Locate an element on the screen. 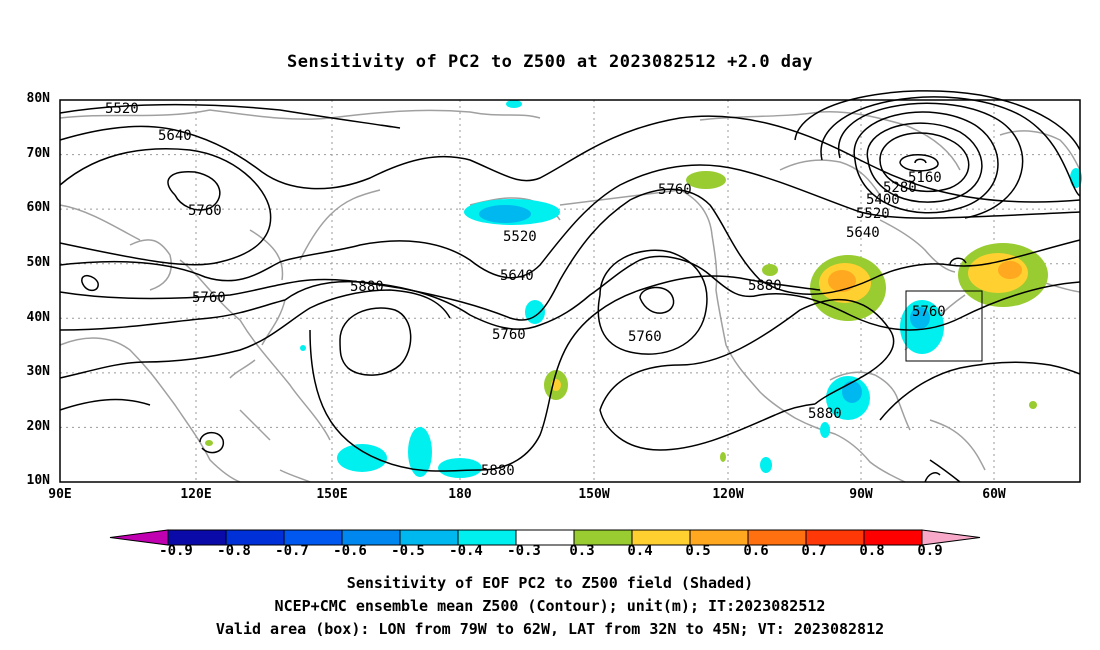  lon-label: 120W is located at coordinates (728, 494).